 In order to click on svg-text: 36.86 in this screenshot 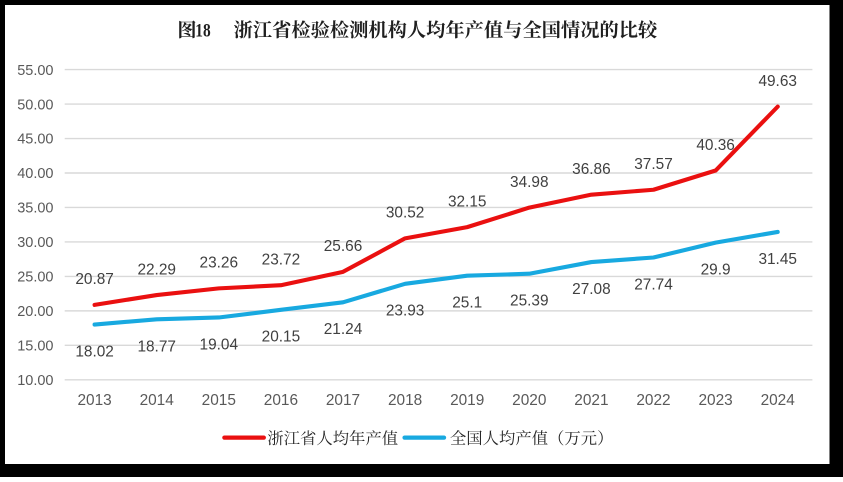, I will do `click(591, 169)`.